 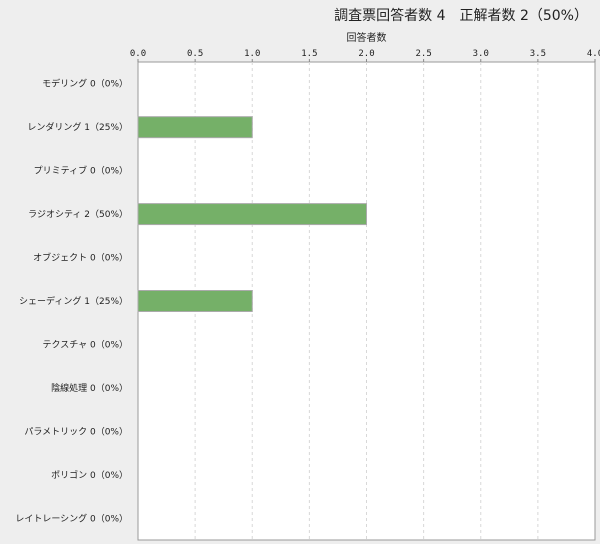 I want to click on x-axis-label: 回答者数, so click(x=367, y=37).